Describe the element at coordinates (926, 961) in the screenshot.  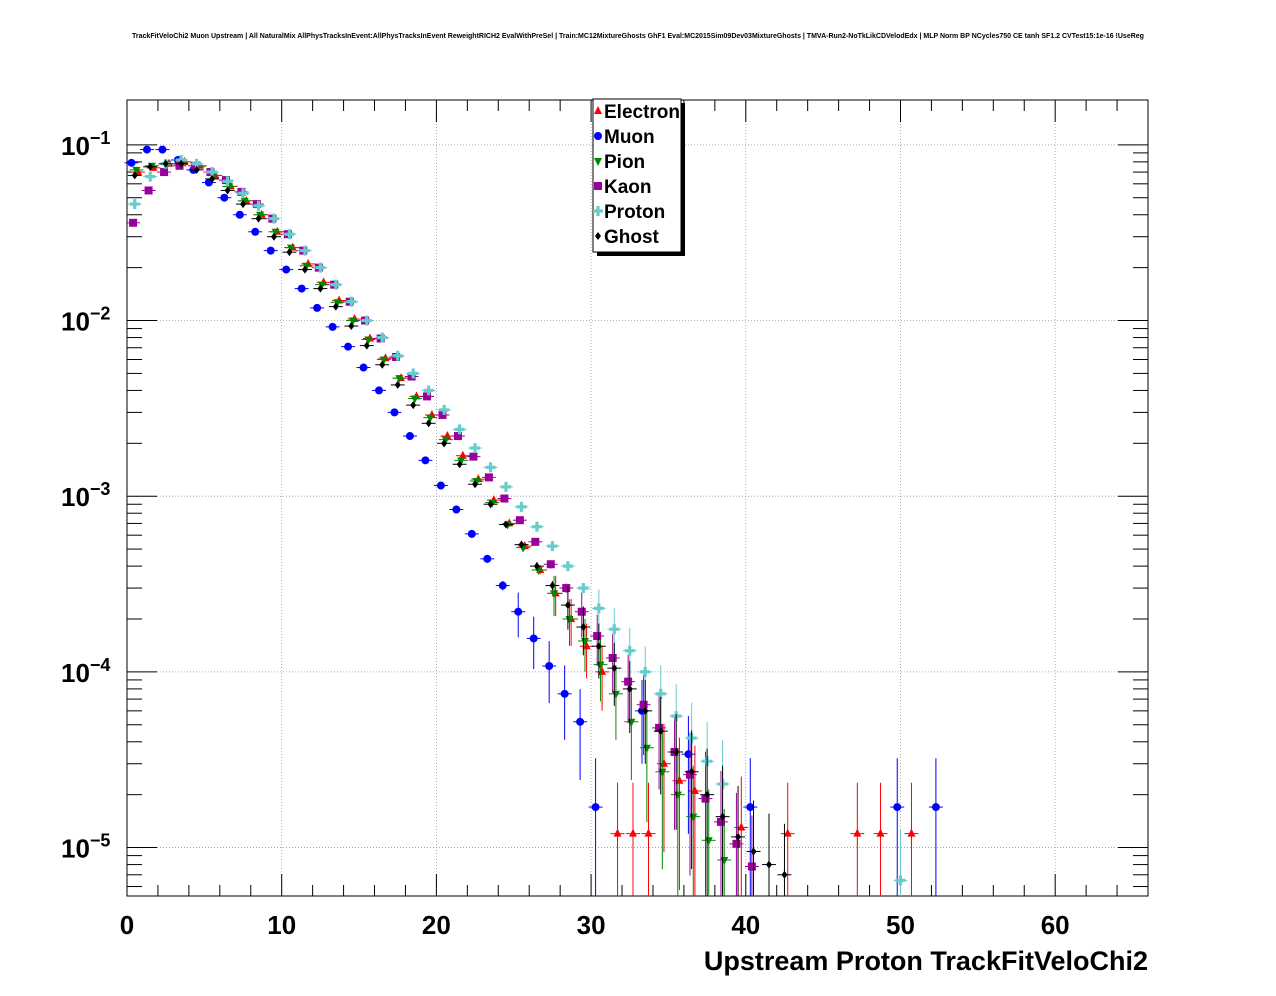
I see `x-axis-title: Upstream Proton TrackFitVeloChi2` at that location.